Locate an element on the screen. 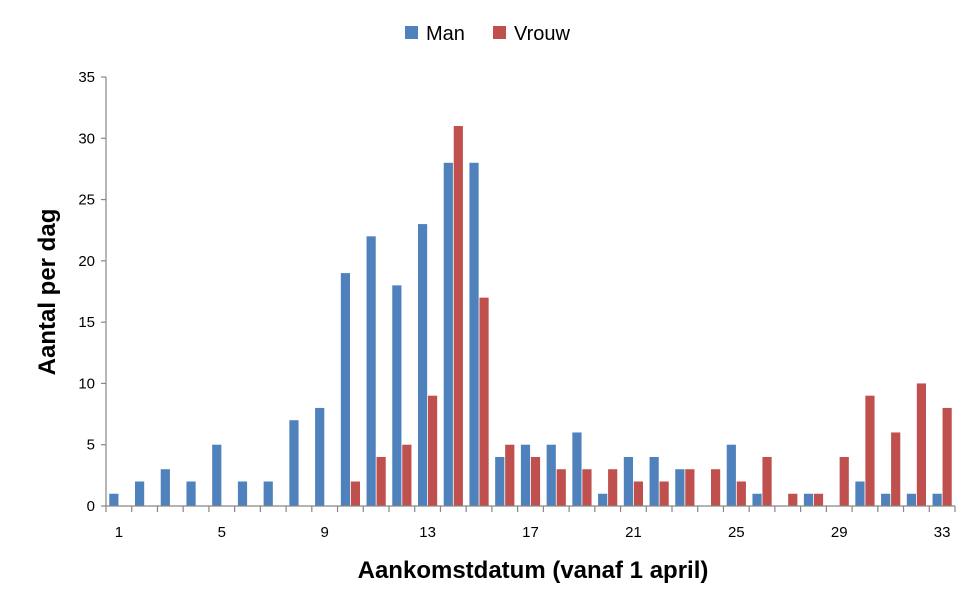  x-tick-label: 1 is located at coordinates (119, 532).